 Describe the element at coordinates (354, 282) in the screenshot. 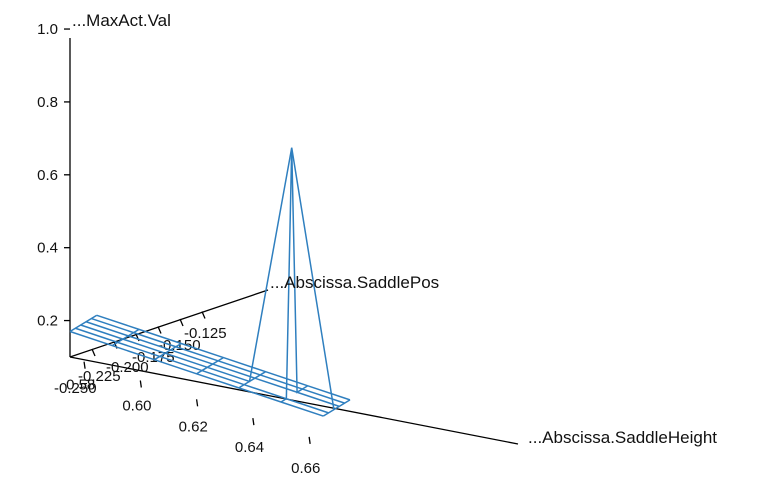

I see `y-axis-label: ...Abscissa.SaddlePos` at that location.